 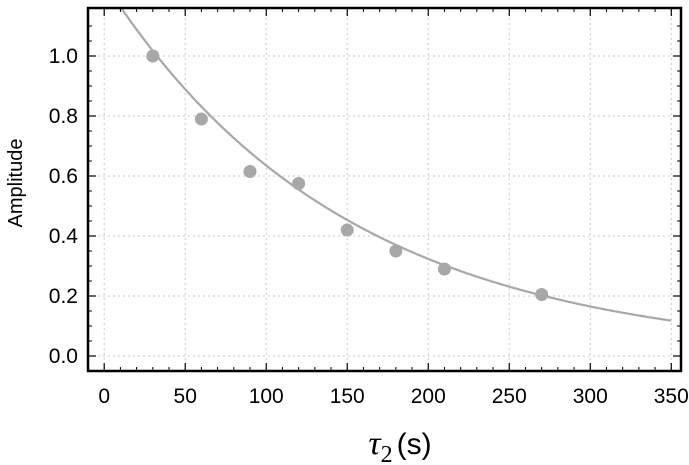 What do you see at coordinates (509, 396) in the screenshot?
I see `x-tick-label: 250` at bounding box center [509, 396].